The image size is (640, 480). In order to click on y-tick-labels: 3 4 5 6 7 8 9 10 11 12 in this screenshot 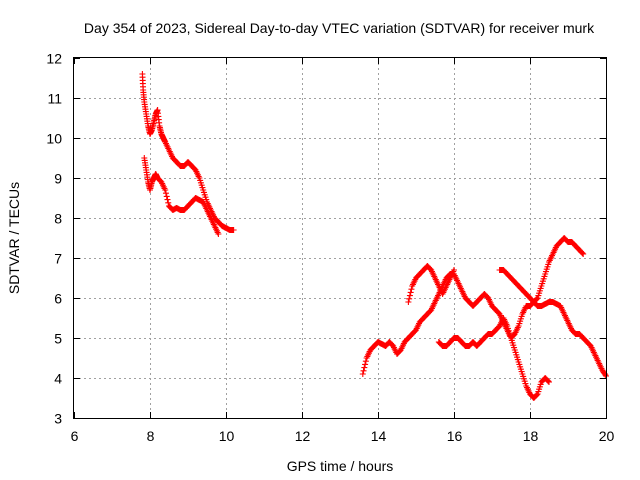, I will do `click(54, 239)`.